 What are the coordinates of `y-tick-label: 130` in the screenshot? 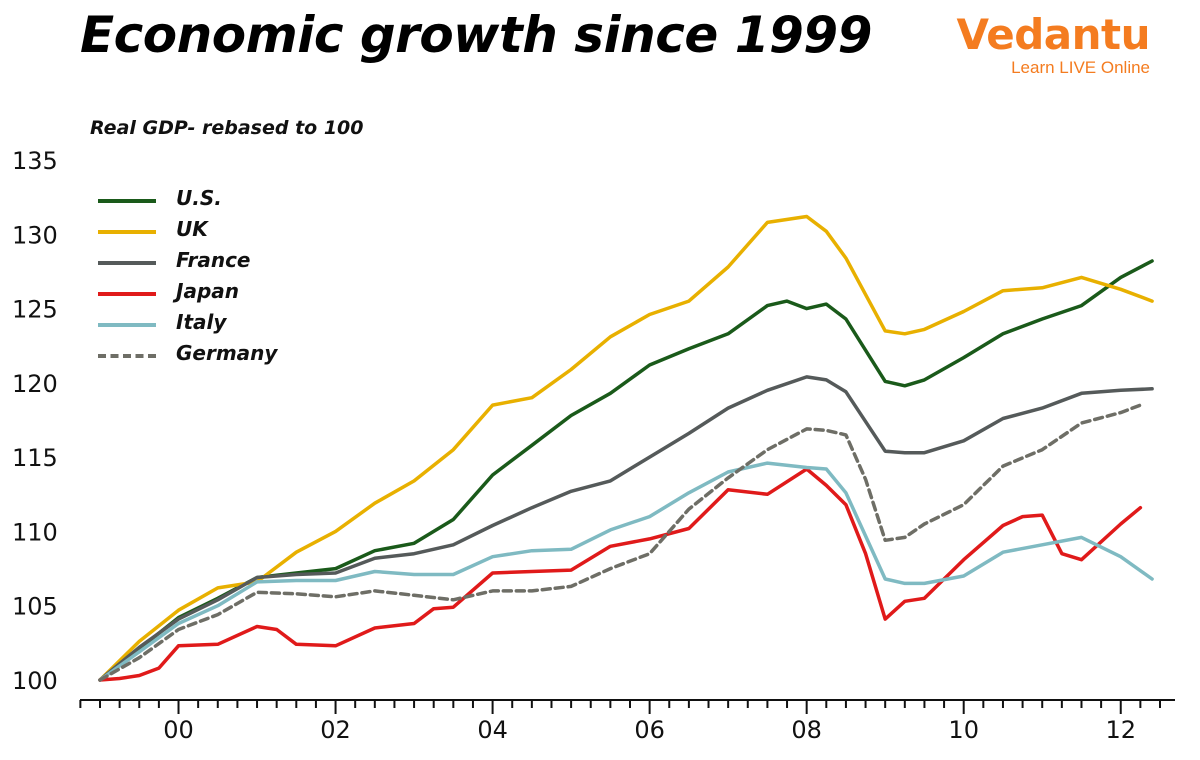 It's located at (35, 235).